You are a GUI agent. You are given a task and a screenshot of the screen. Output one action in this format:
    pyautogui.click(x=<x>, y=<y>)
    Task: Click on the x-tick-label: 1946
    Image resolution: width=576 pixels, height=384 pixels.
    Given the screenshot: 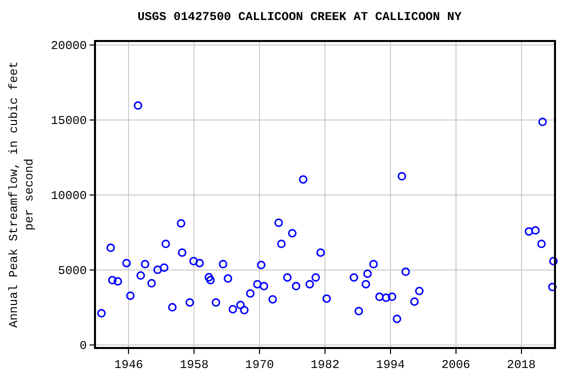 What is the action you would take?
    pyautogui.click(x=129, y=365)
    